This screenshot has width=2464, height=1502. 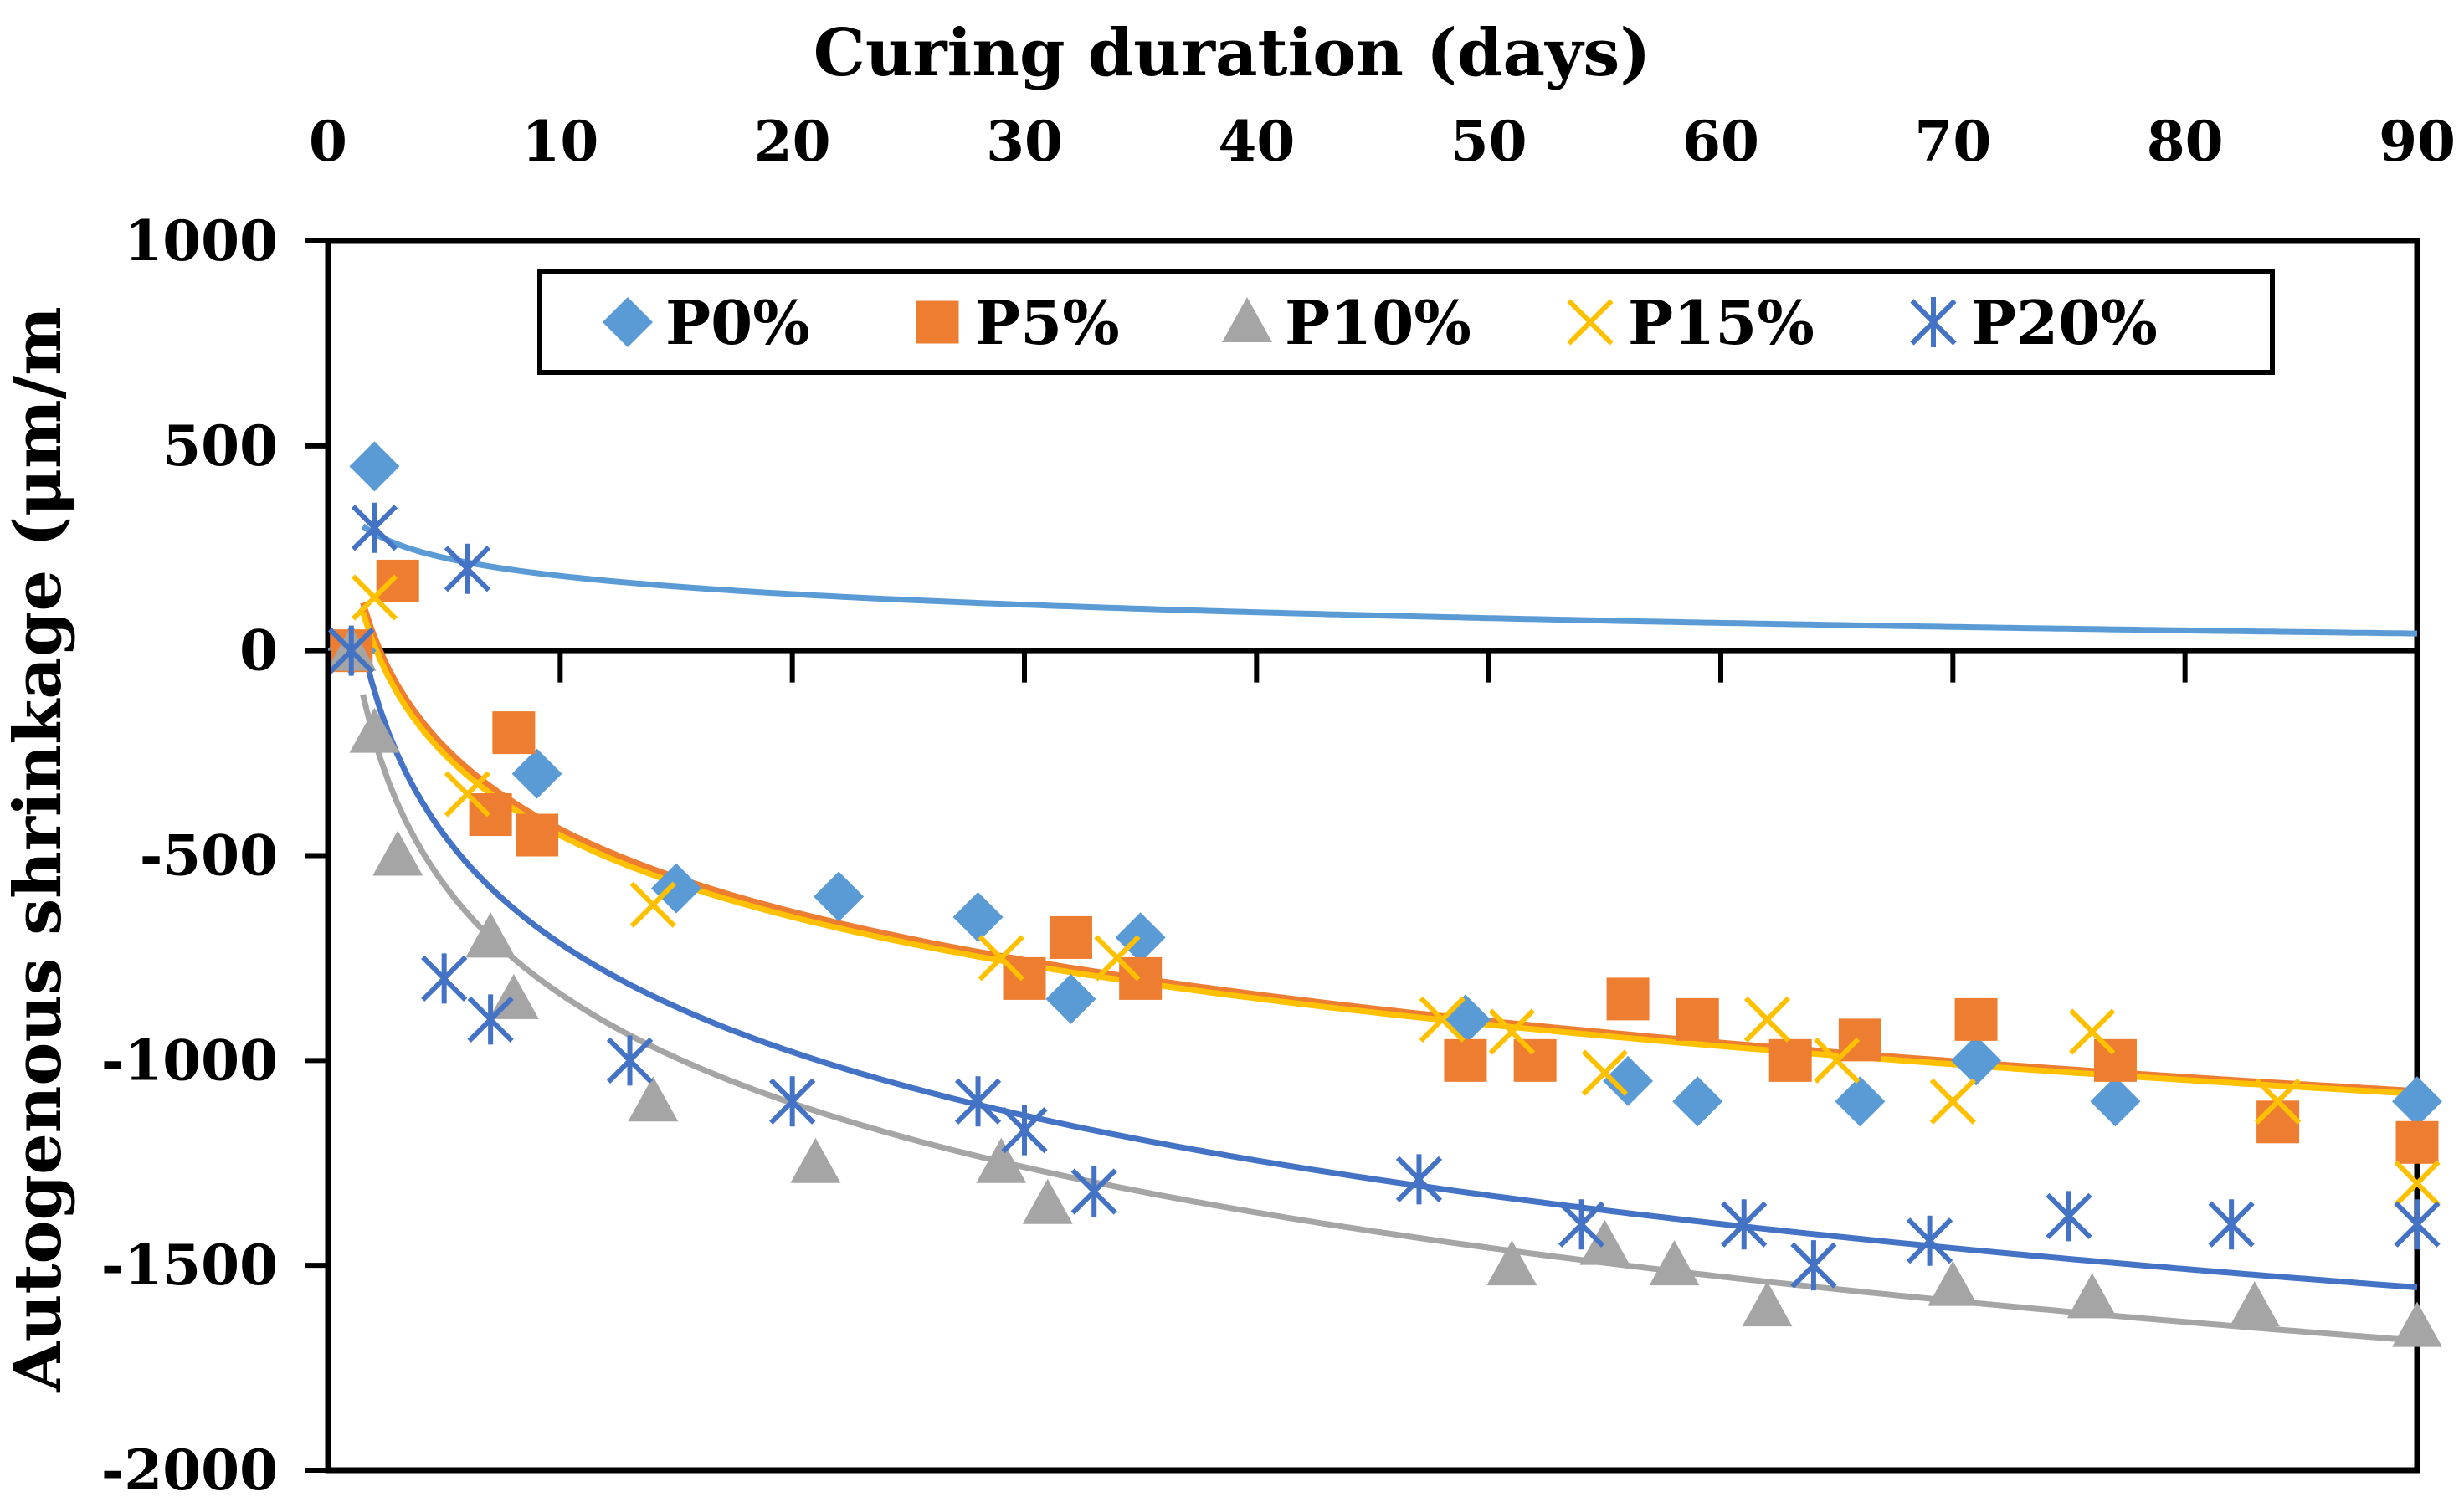 What do you see at coordinates (209, 856) in the screenshot?
I see `y-tick-label: -500` at bounding box center [209, 856].